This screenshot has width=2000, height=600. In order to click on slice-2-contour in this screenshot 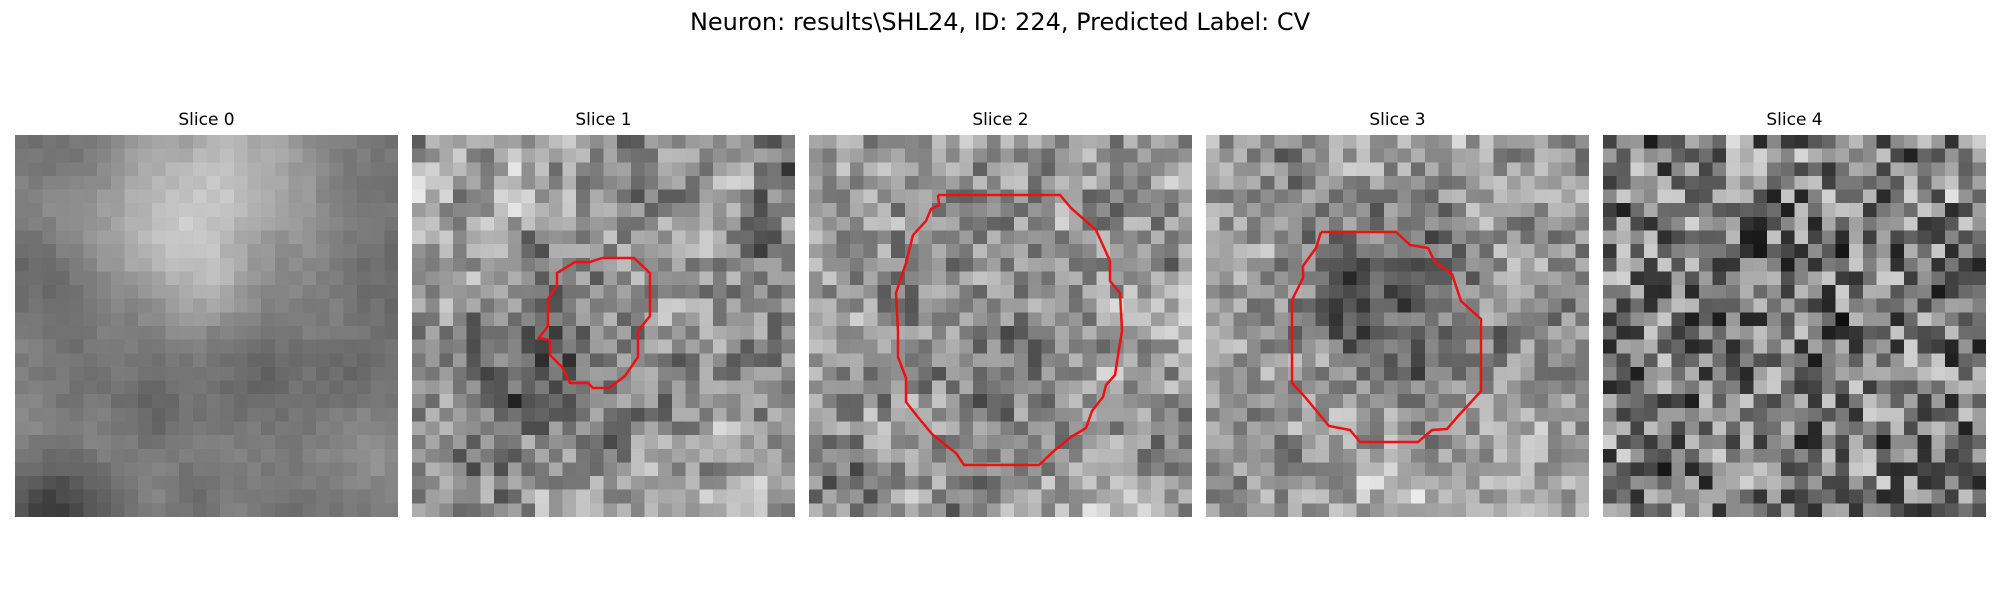, I will do `click(1009, 330)`.